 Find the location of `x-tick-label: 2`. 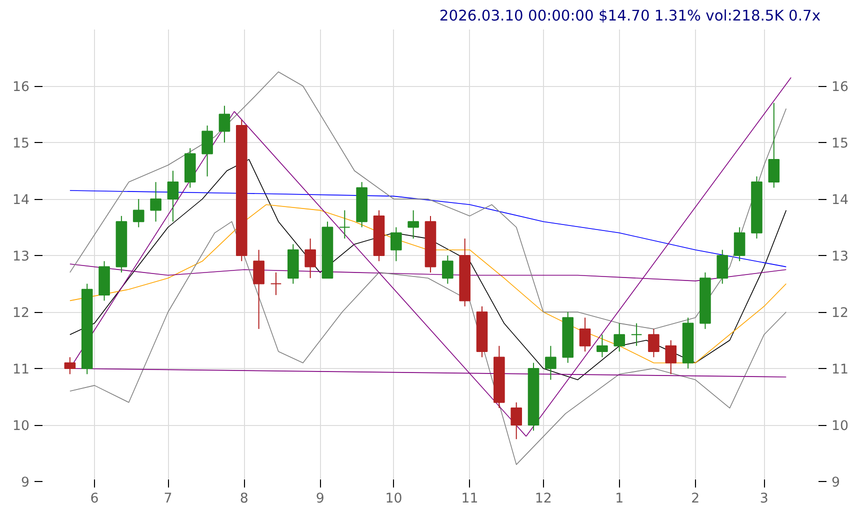

x-tick-label: 2 is located at coordinates (695, 498).